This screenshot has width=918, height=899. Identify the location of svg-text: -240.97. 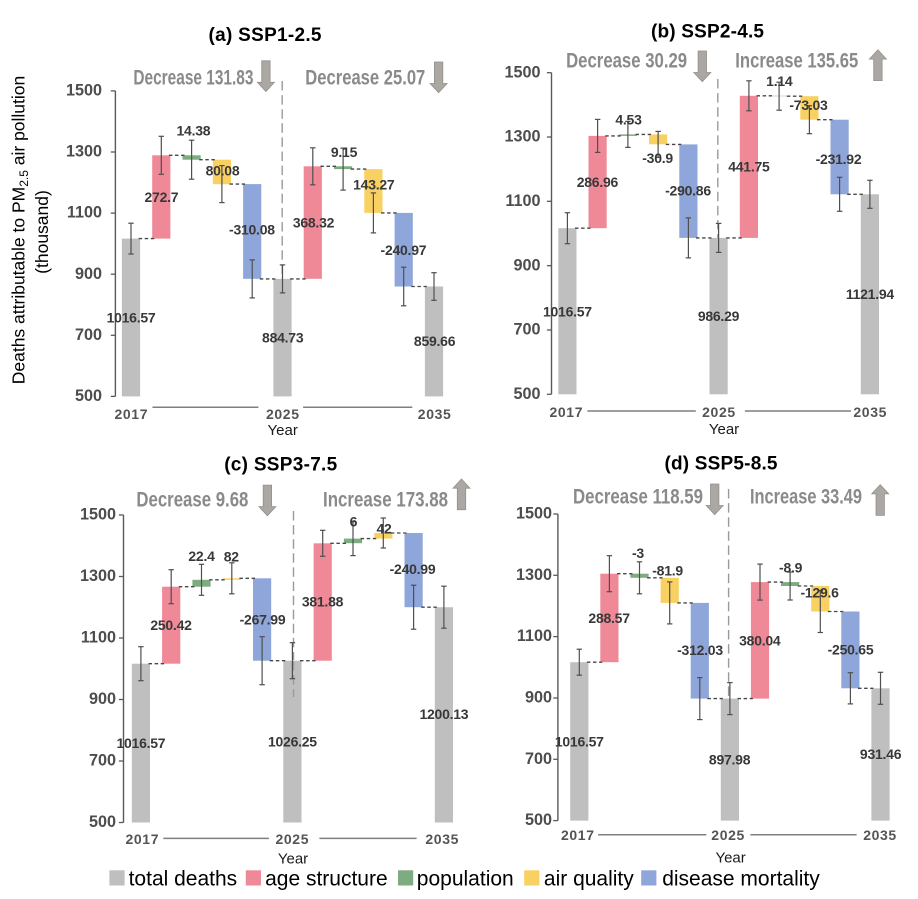
(404, 250).